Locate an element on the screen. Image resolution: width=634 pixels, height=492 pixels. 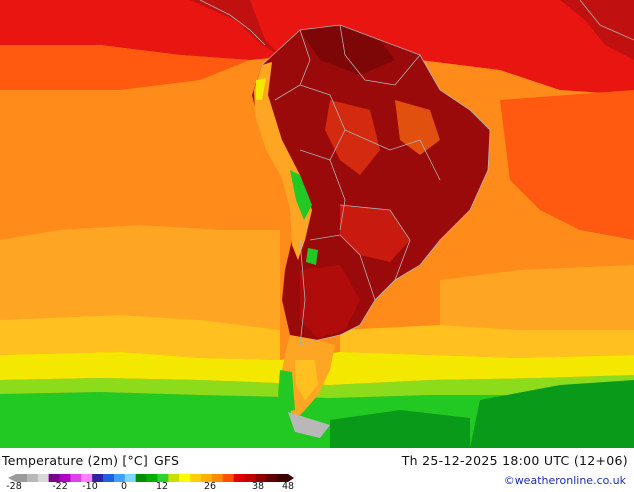
map-title: Temperature (2m) [°C] GFS is located at coordinates (93, 460).